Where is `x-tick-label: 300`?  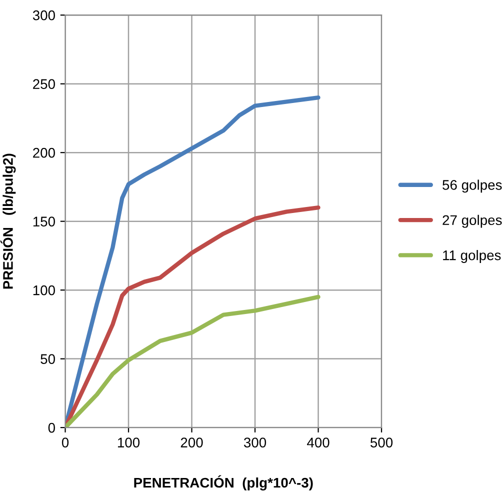 x-tick-label: 300 is located at coordinates (255, 443).